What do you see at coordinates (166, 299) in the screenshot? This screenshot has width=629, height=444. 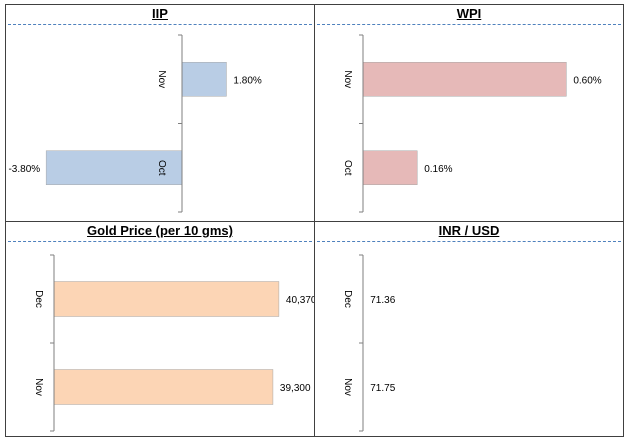 I see `bar-dec` at bounding box center [166, 299].